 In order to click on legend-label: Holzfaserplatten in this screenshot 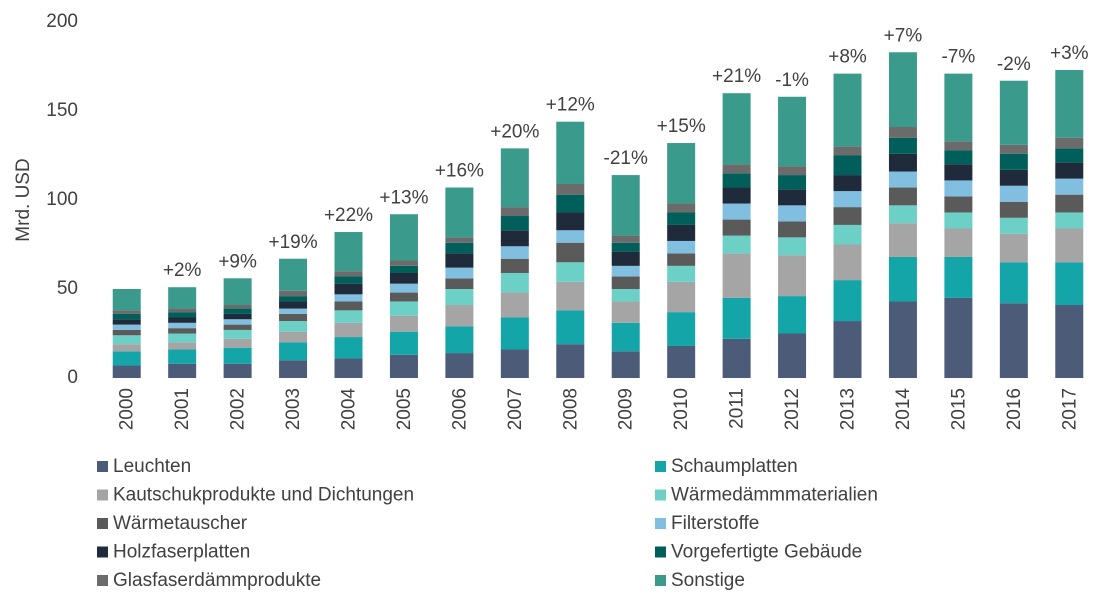, I will do `click(181, 552)`.